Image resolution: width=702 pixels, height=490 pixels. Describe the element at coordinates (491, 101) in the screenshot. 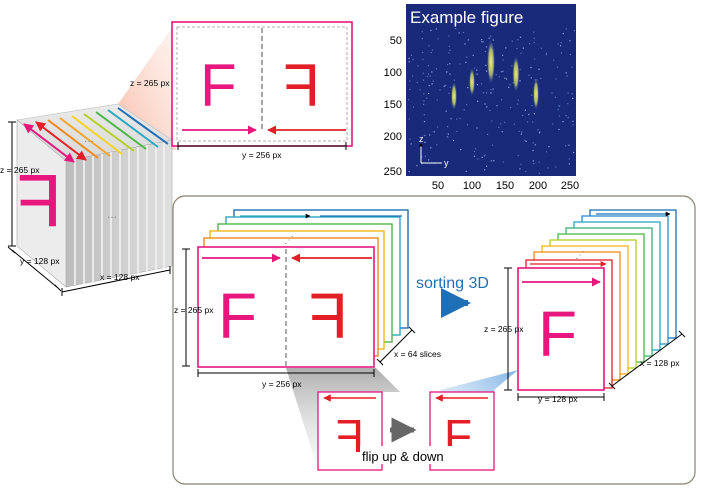

I see `example-figure-noise` at that location.